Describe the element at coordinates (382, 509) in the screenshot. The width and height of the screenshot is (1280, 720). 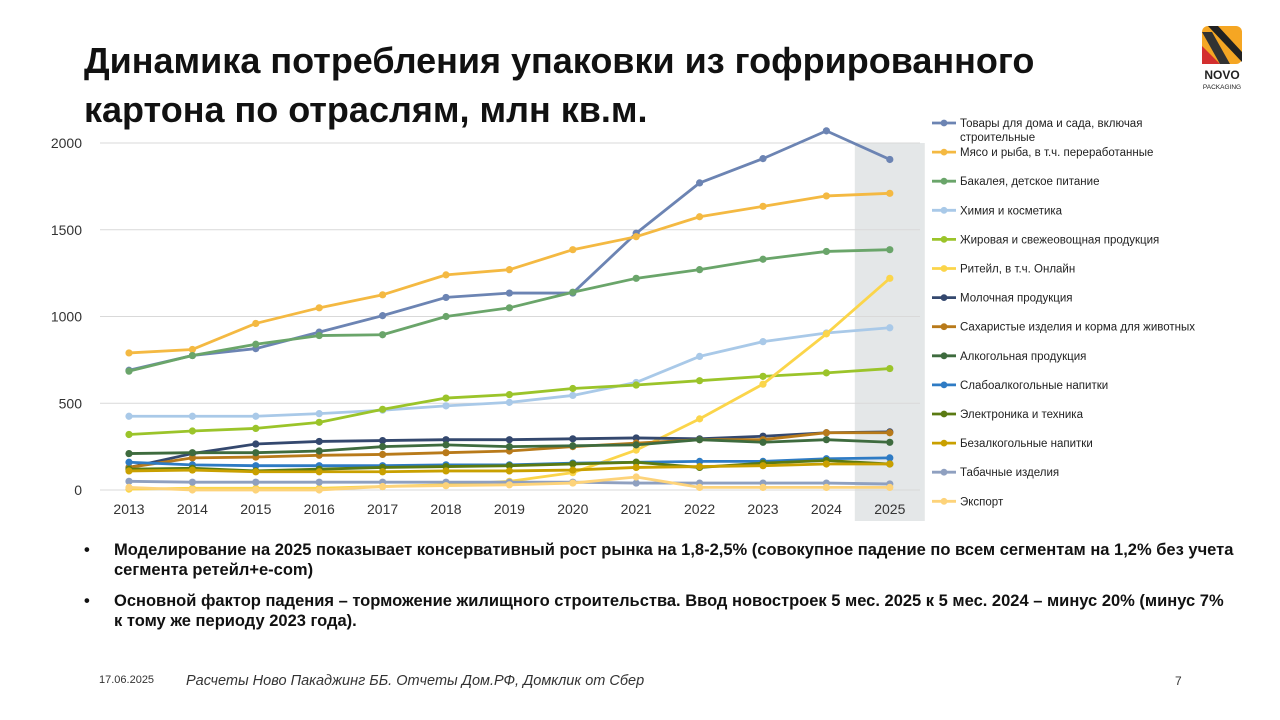
I see `x-tick-label: 2017` at that location.